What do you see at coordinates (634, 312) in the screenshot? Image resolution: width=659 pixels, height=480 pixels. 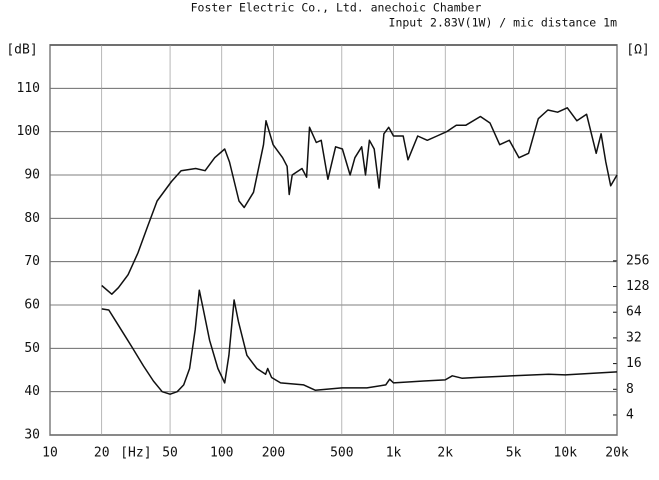 I see `y2-tick-label: 64` at bounding box center [634, 312].